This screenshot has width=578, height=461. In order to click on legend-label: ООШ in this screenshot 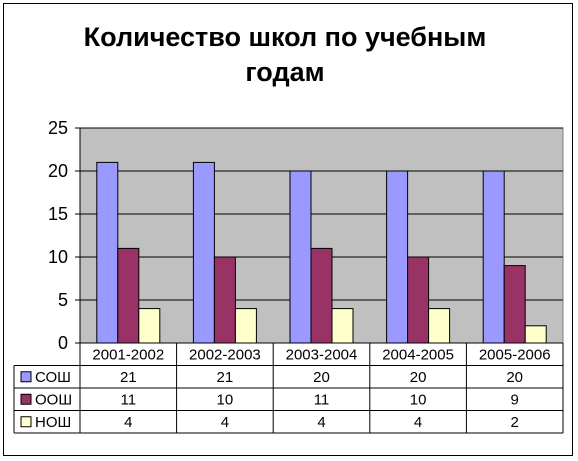, I will do `click(53, 399)`.